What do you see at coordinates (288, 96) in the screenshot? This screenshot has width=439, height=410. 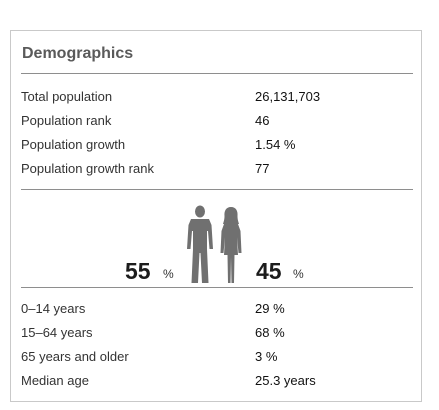 I see `stat-value: 26,131,703` at bounding box center [288, 96].